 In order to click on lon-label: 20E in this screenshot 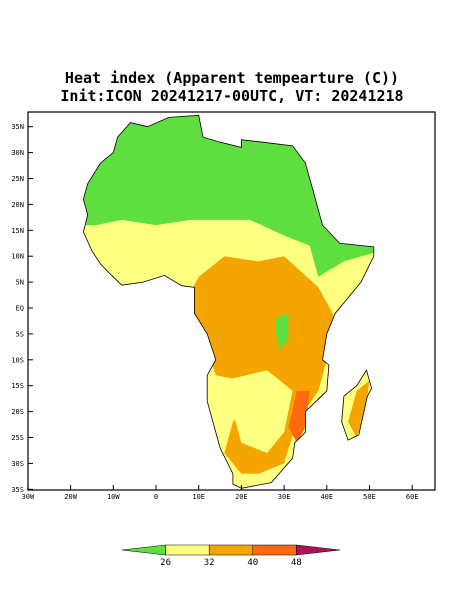, I will do `click(241, 497)`.